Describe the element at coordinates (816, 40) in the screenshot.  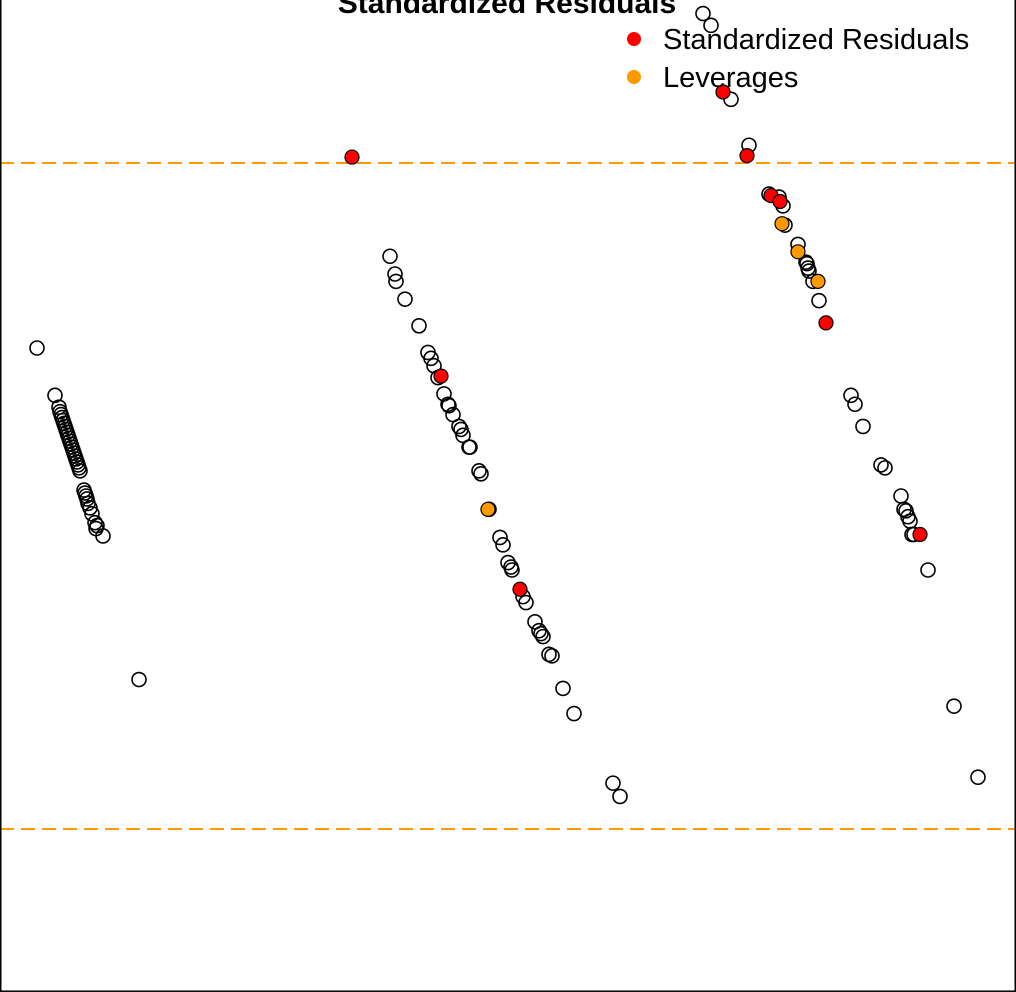
I see `legend-label-1: Standardized Residuals` at that location.